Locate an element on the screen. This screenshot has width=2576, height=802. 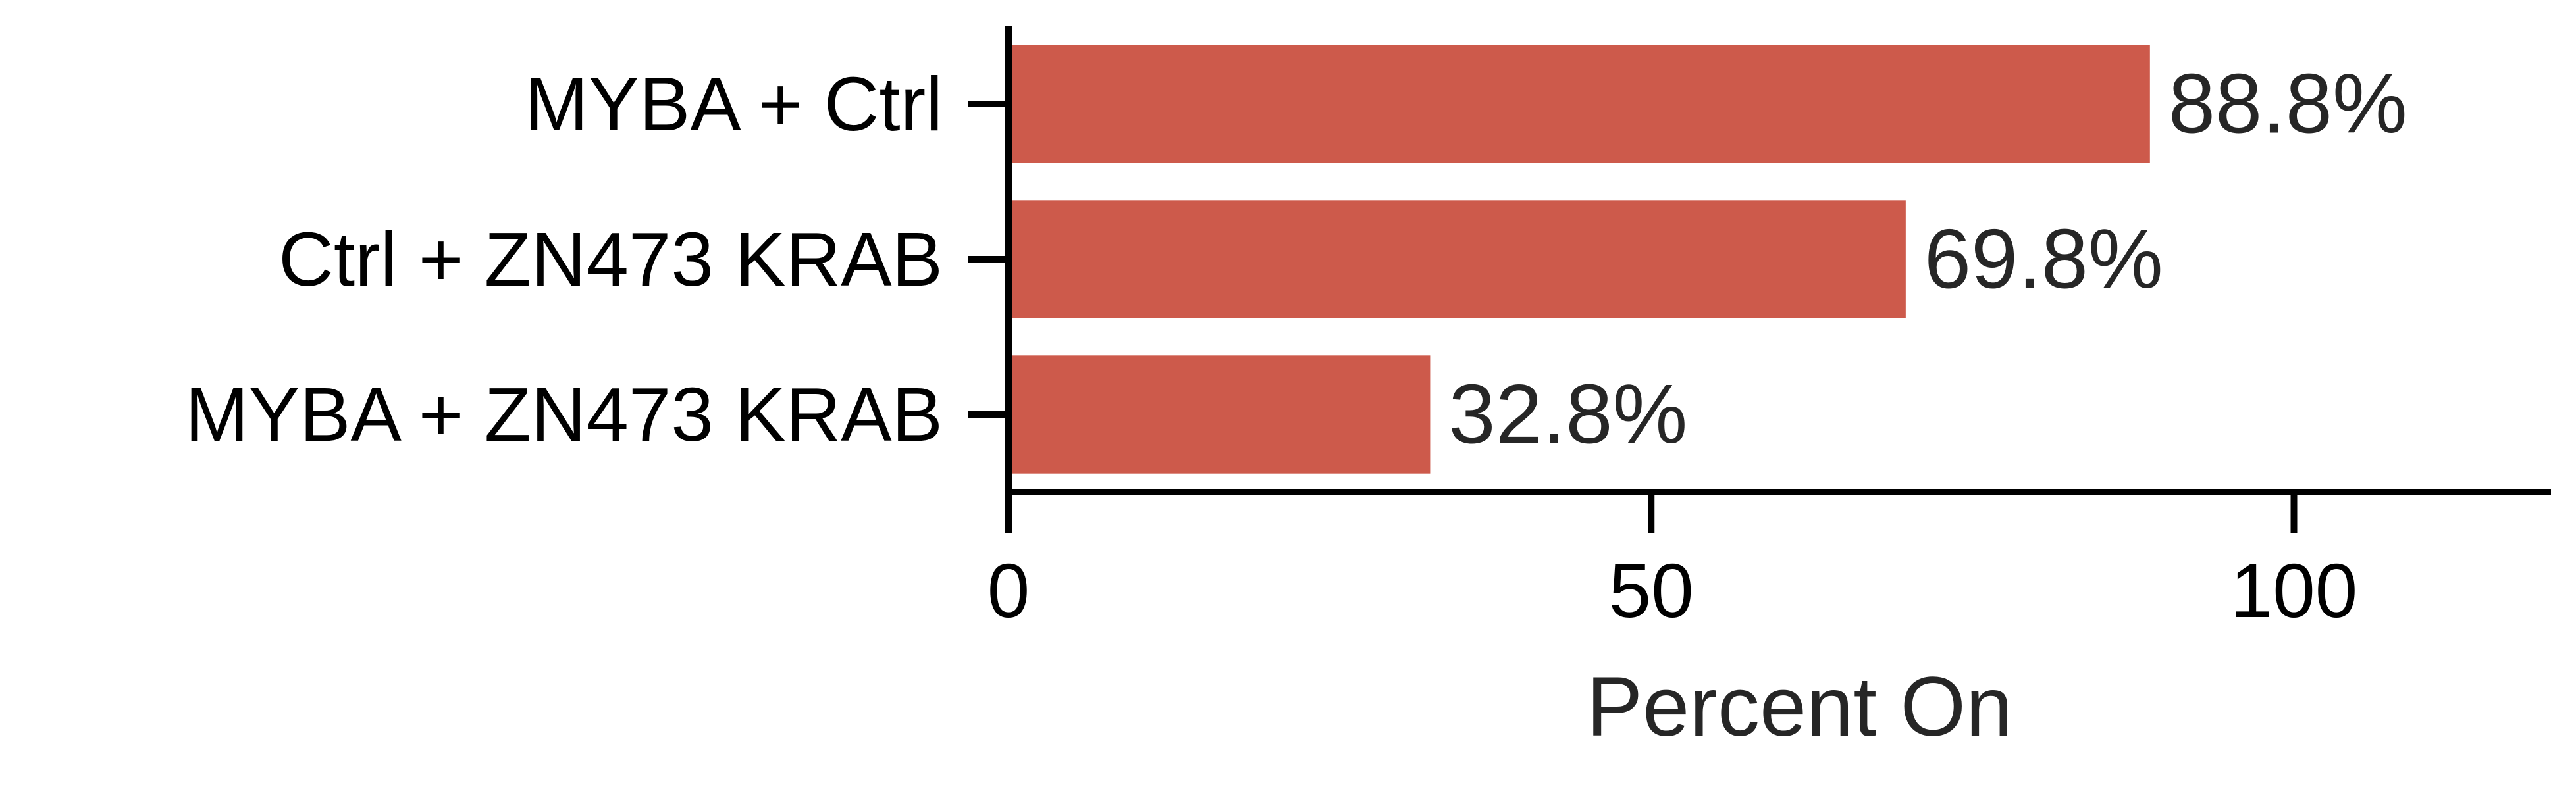
y-tick-label: MYBA + ZN473 KRAB is located at coordinates (564, 414).